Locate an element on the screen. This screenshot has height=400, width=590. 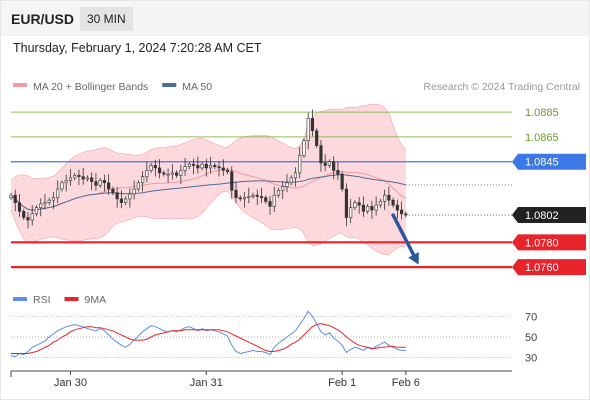
current-price-tag is located at coordinates (549, 215).